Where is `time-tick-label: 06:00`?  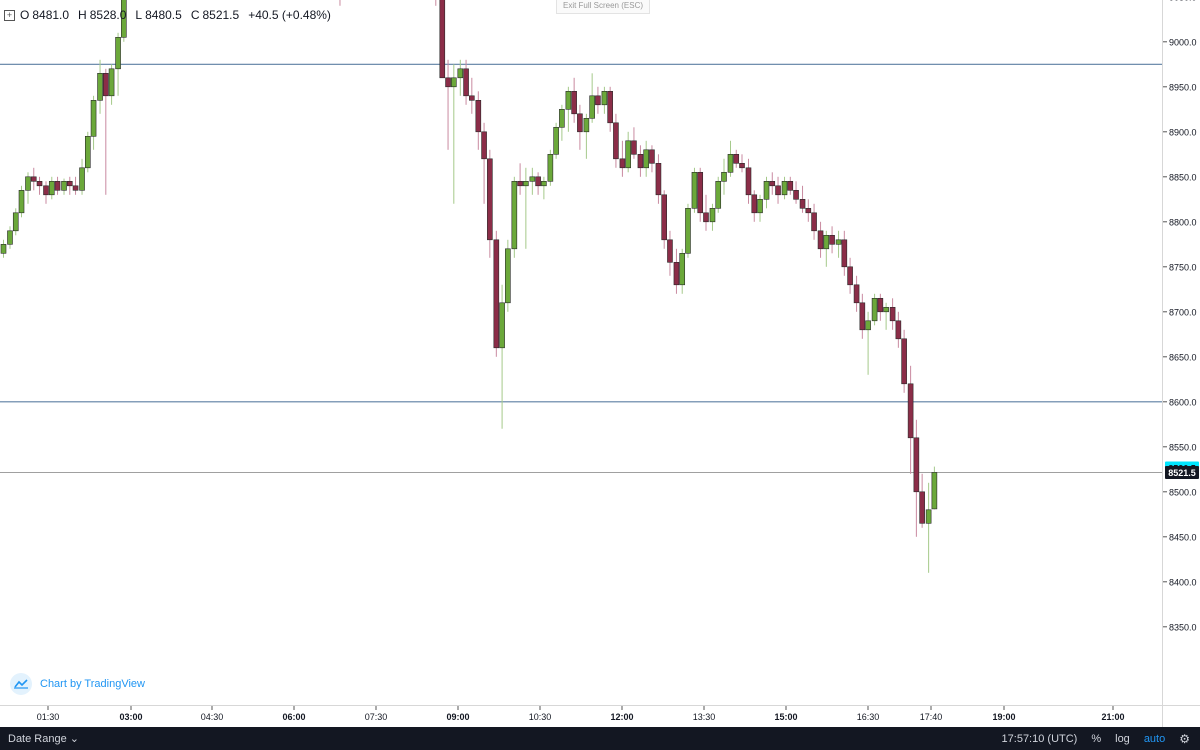 time-tick-label: 06:00 is located at coordinates (293, 717).